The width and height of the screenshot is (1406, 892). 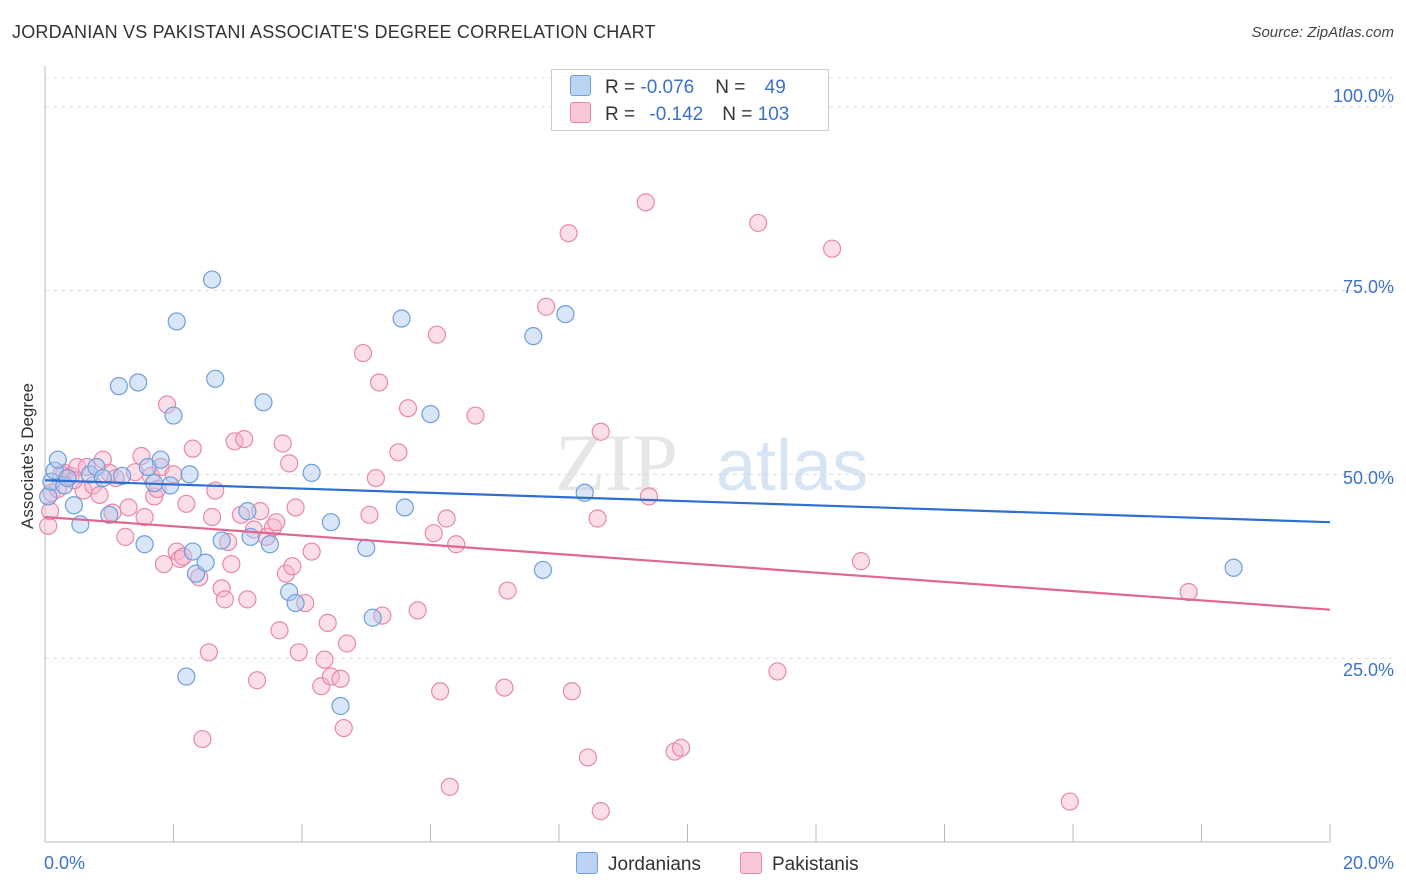 What do you see at coordinates (587, 863) in the screenshot?
I see `series-swatch-jordanians` at bounding box center [587, 863].